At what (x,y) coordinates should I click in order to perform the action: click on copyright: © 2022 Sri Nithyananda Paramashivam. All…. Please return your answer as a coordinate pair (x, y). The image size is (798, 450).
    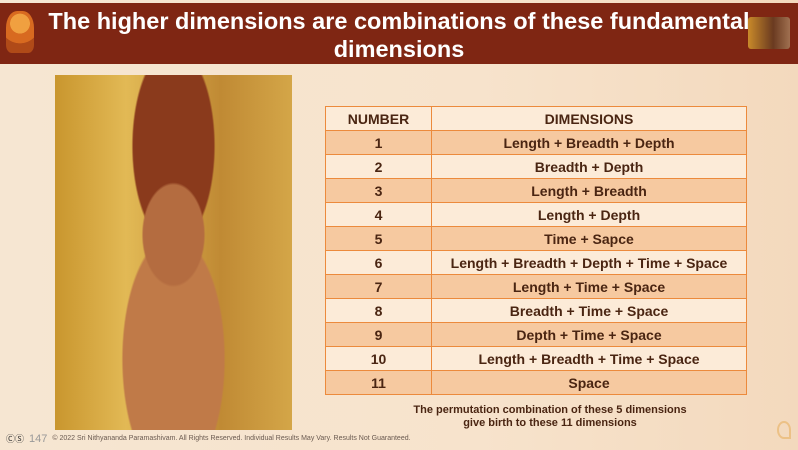
    Looking at the image, I should click on (231, 438).